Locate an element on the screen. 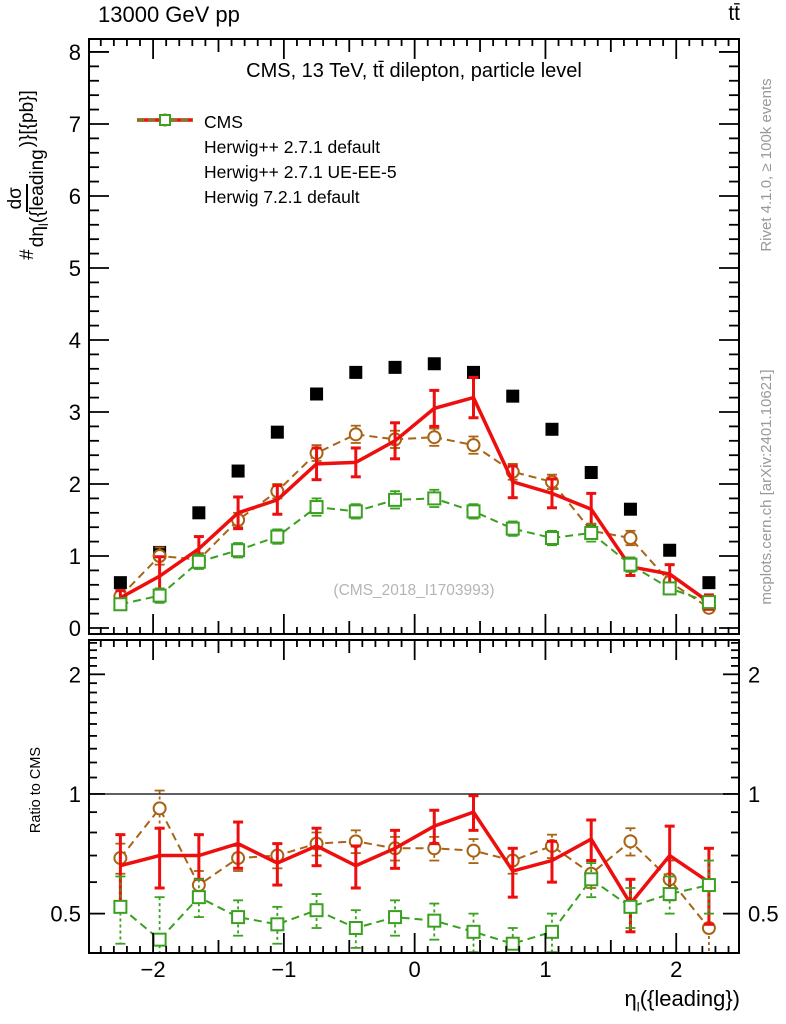 This screenshot has width=786, height=1024. mcplots-credit-note: mcplots.cern.ch [arXiv:2401.10621] is located at coordinates (766, 487).